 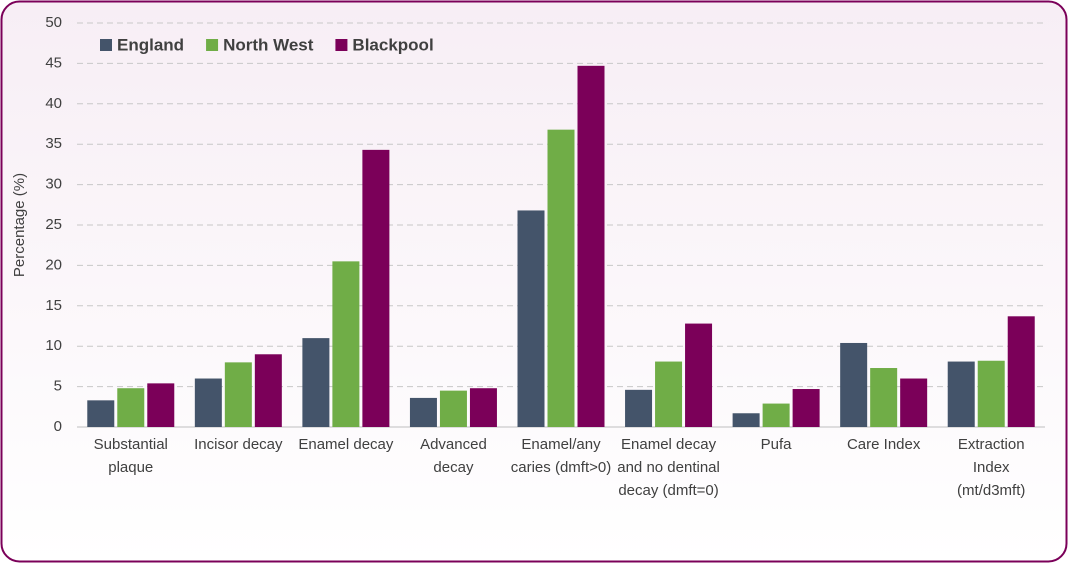 I want to click on y-tick-label: 50, so click(x=53, y=22).